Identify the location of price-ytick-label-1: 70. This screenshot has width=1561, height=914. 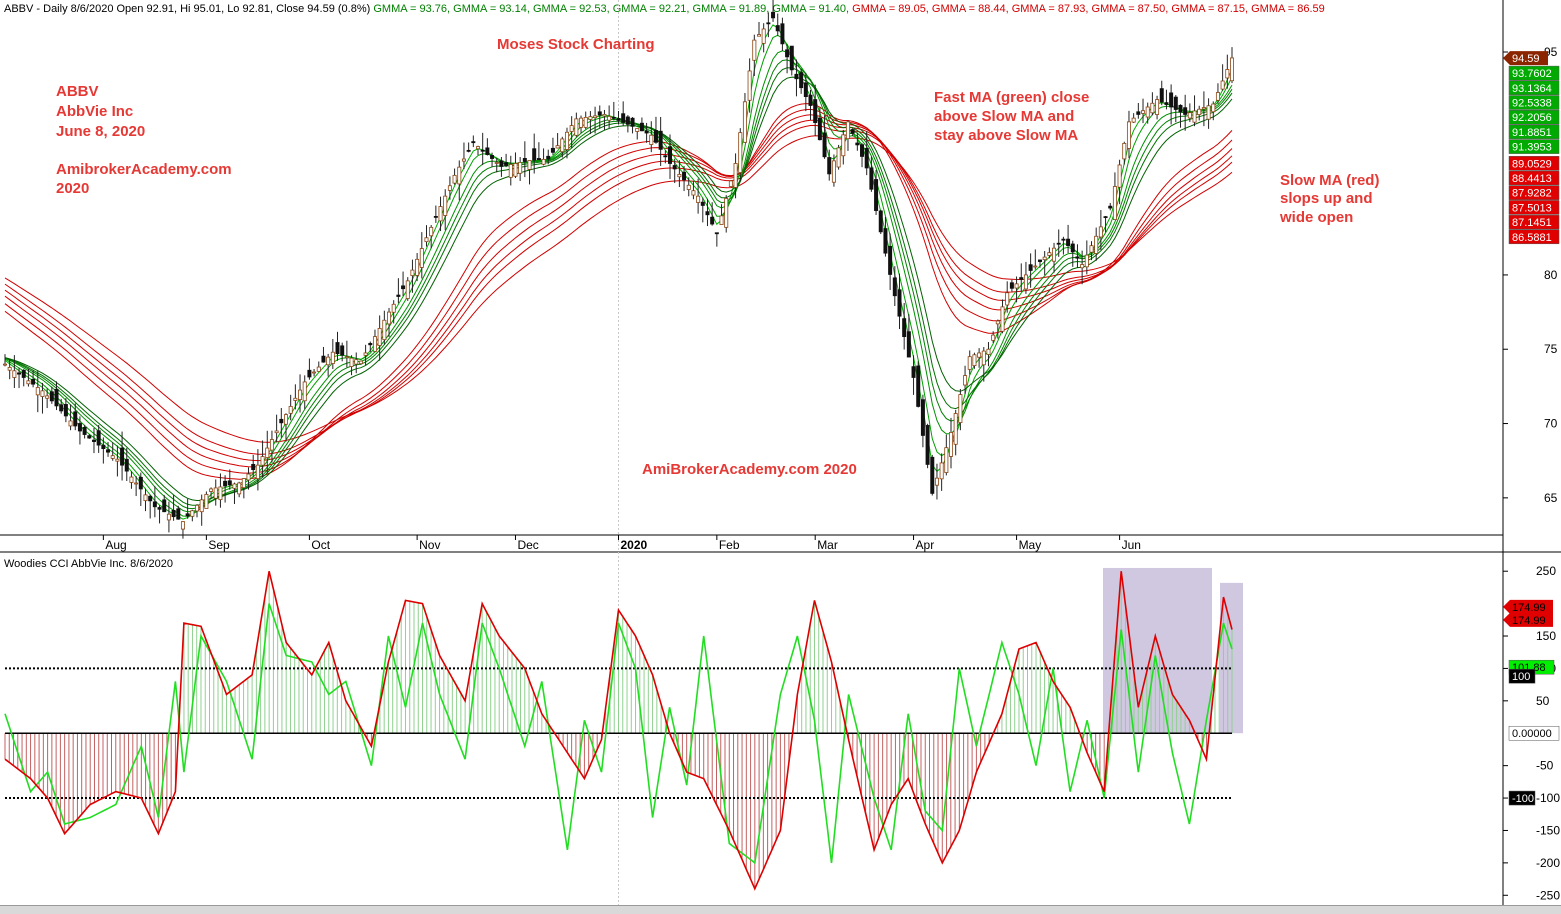
(1551, 424).